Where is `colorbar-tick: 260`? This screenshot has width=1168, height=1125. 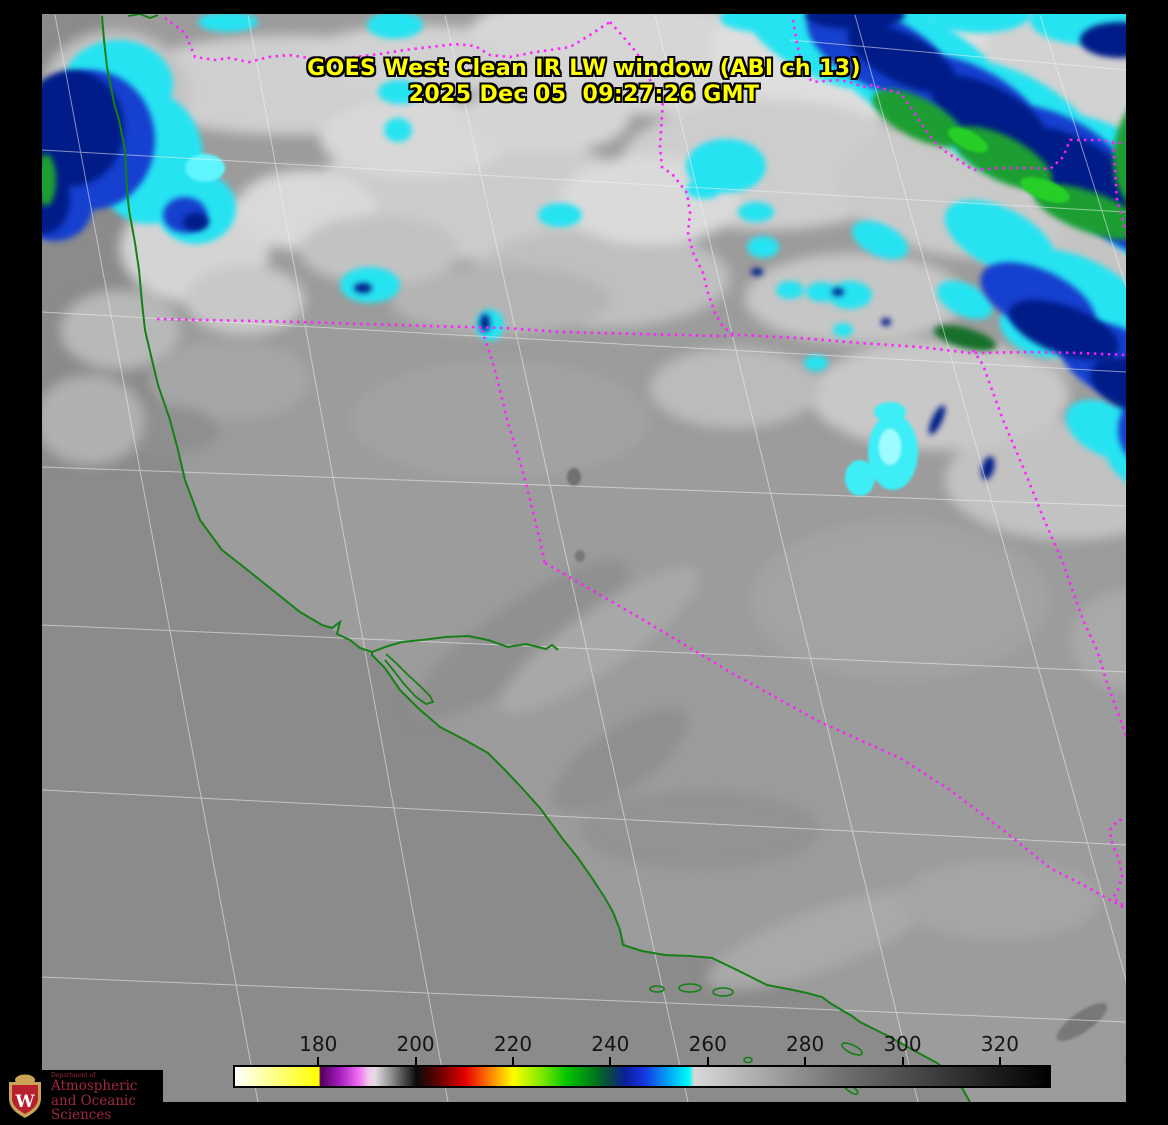
colorbar-tick: 260 is located at coordinates (708, 1048).